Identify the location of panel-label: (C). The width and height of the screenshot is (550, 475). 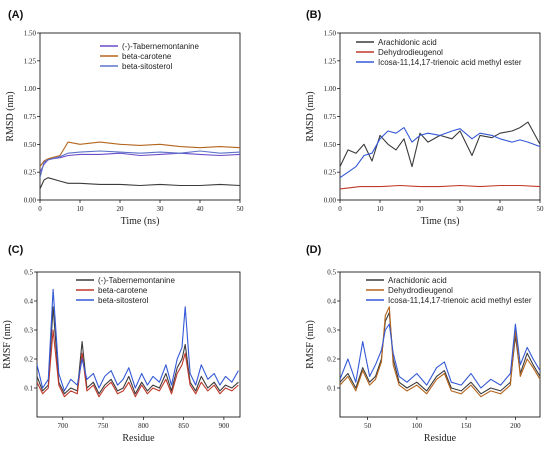
(16, 250).